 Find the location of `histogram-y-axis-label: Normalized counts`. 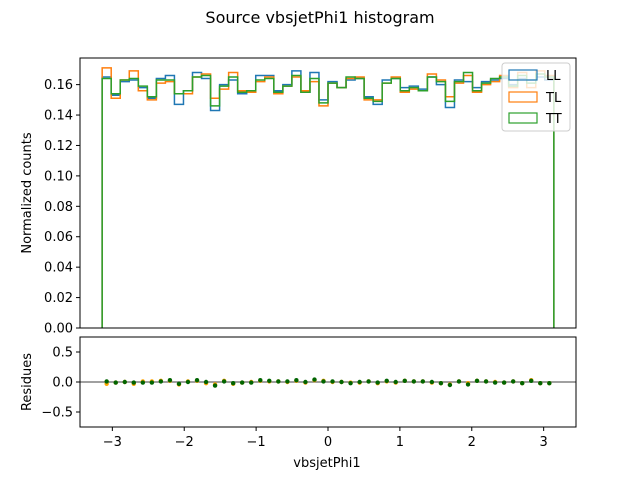

histogram-y-axis-label: Normalized counts is located at coordinates (27, 193).